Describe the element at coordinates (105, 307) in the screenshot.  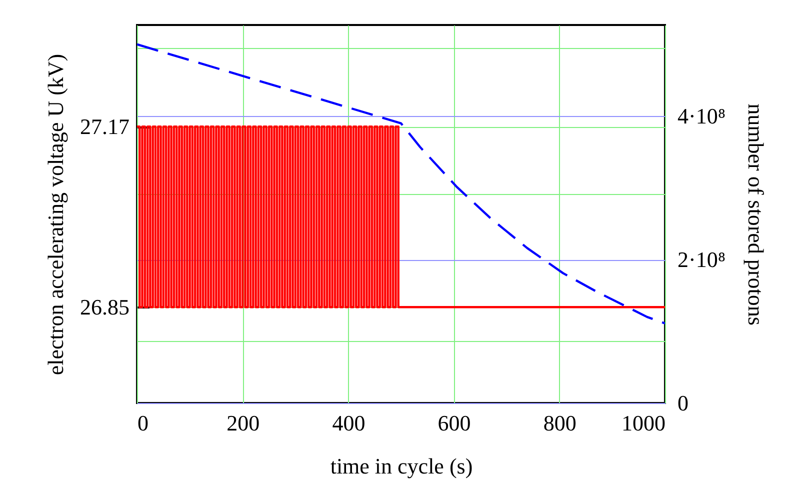
I see `y-tick-label: 26.85` at that location.